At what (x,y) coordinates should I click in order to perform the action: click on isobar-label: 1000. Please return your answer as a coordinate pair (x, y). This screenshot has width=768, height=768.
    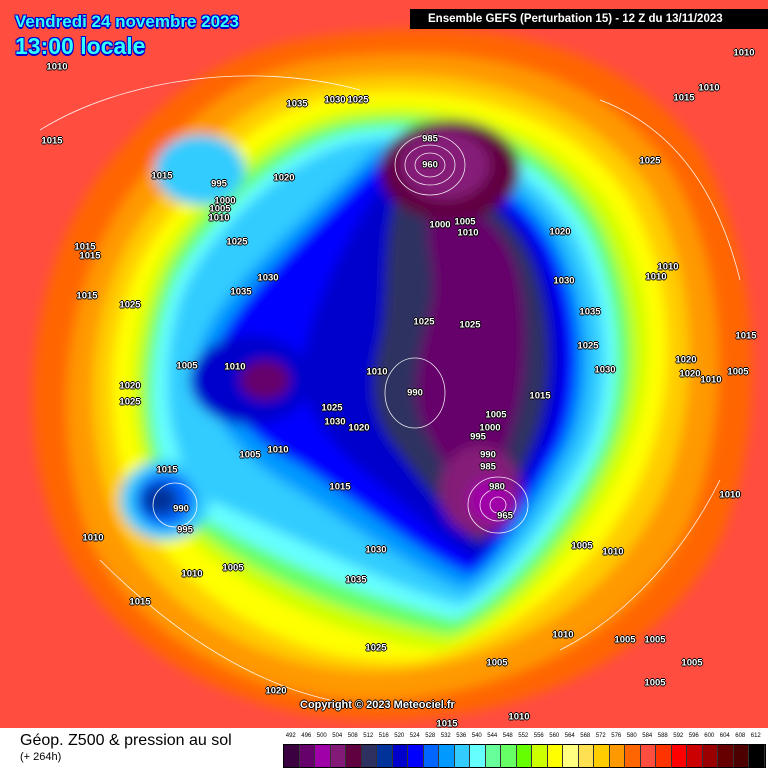
    Looking at the image, I should click on (225, 201).